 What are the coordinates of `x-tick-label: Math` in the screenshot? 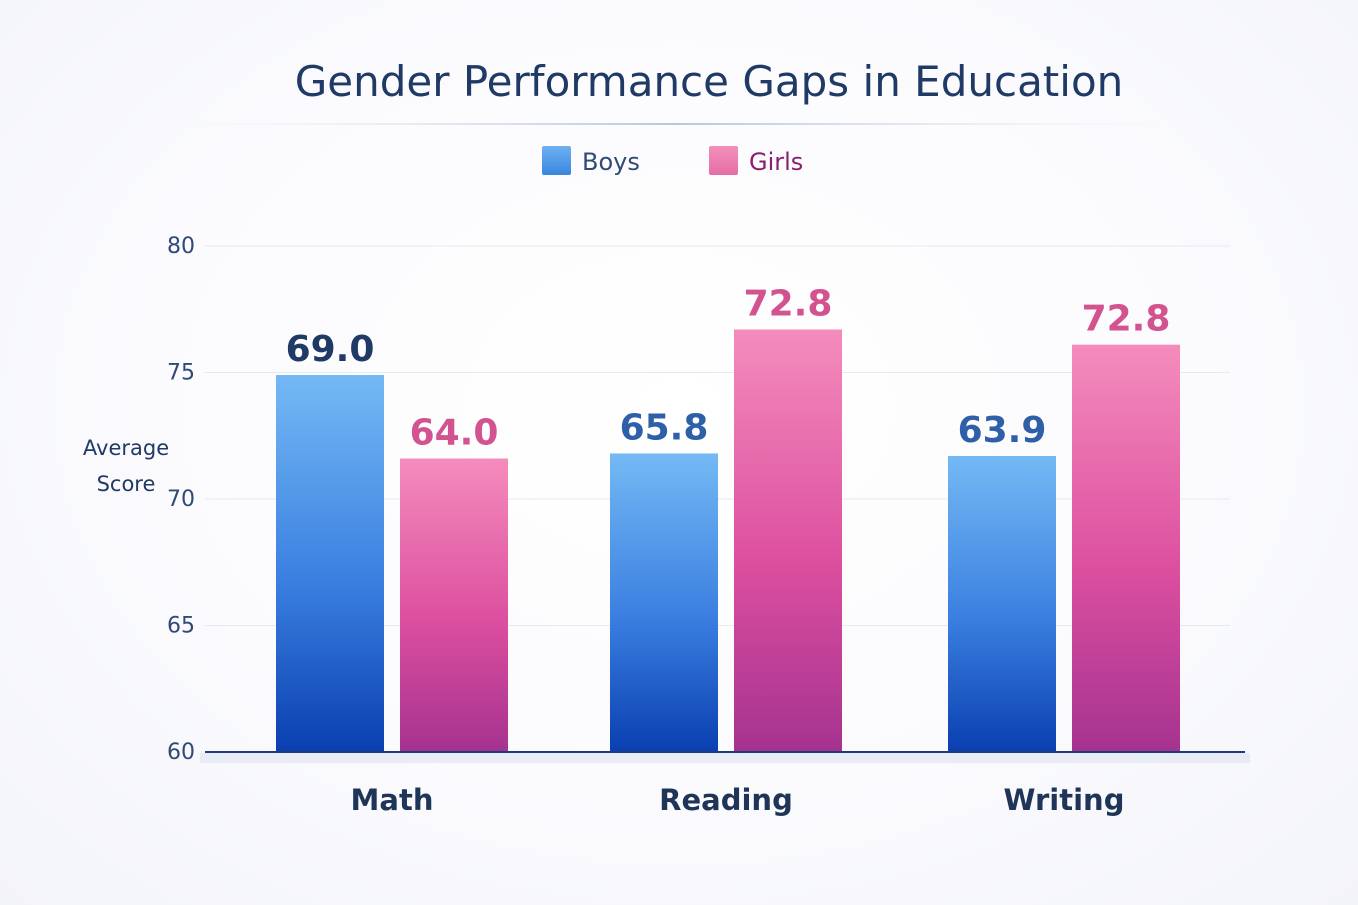 It's located at (392, 800).